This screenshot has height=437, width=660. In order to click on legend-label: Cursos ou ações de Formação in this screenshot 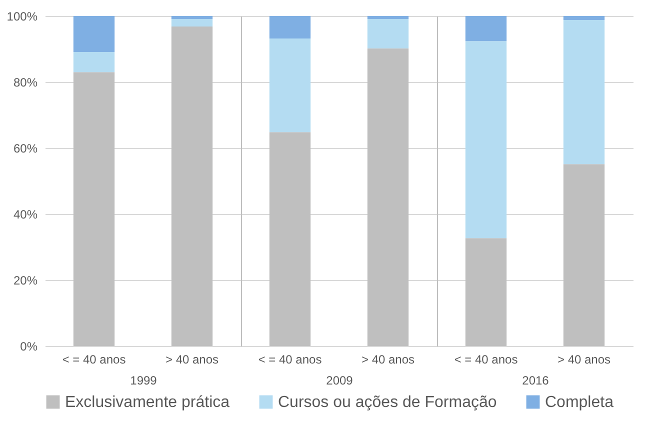, I will do `click(387, 402)`.